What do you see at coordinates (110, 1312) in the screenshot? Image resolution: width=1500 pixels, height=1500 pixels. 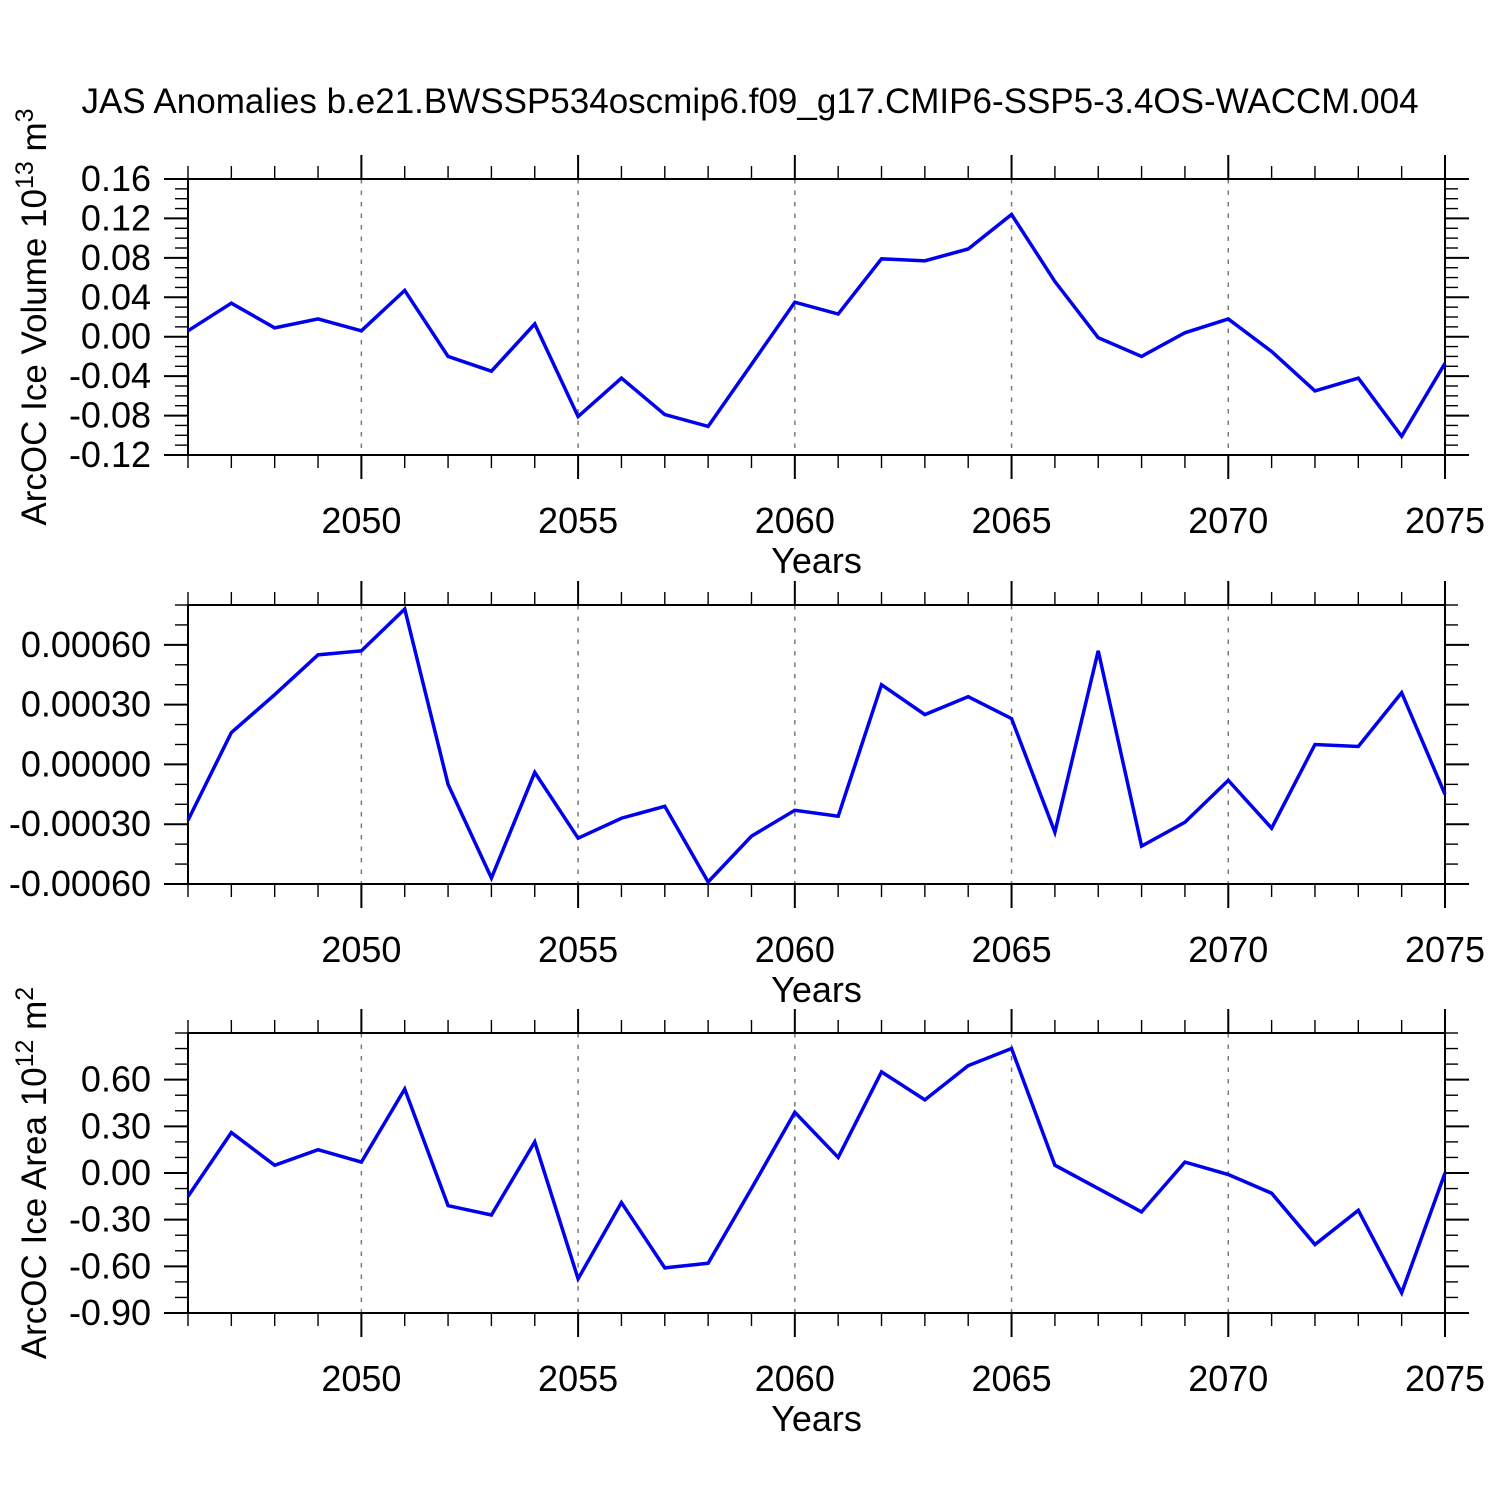 I see `y-tick-label: -0.90` at bounding box center [110, 1312].